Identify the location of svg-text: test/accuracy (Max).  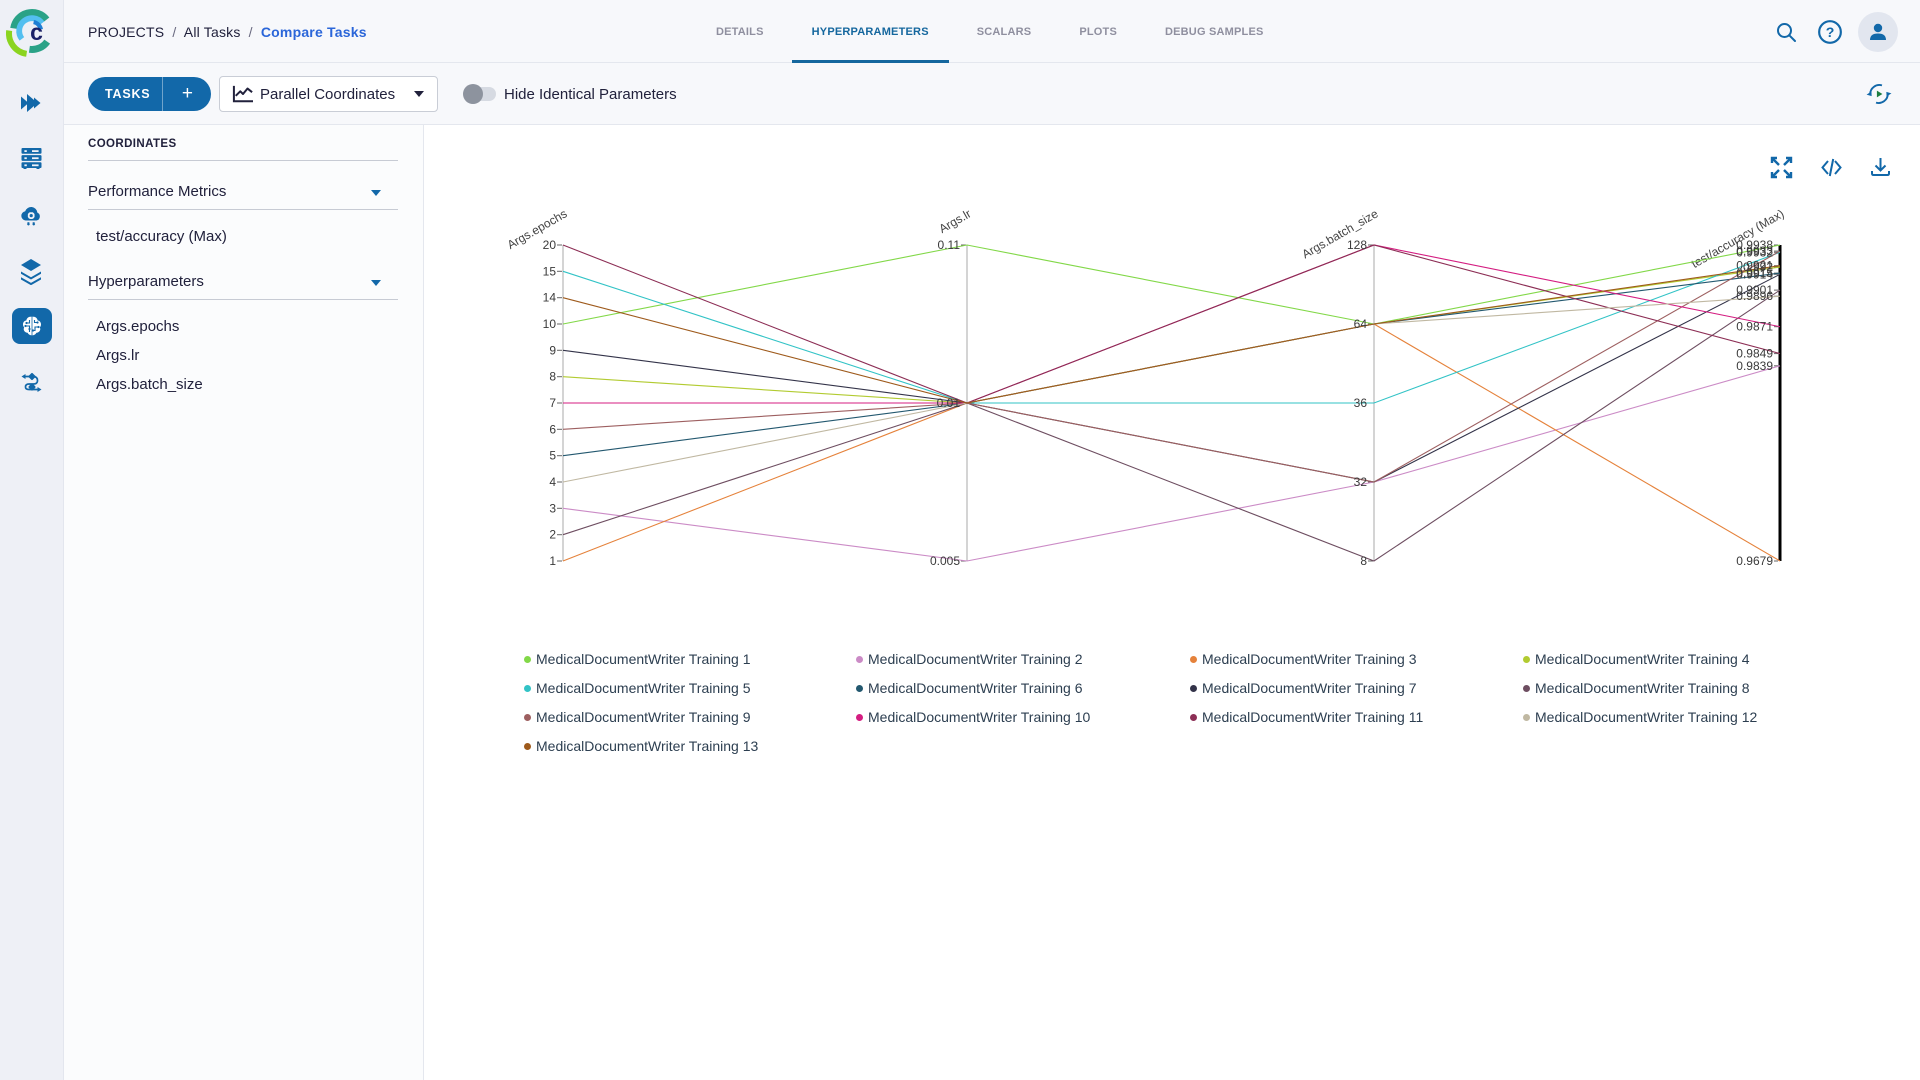
(1738, 238).